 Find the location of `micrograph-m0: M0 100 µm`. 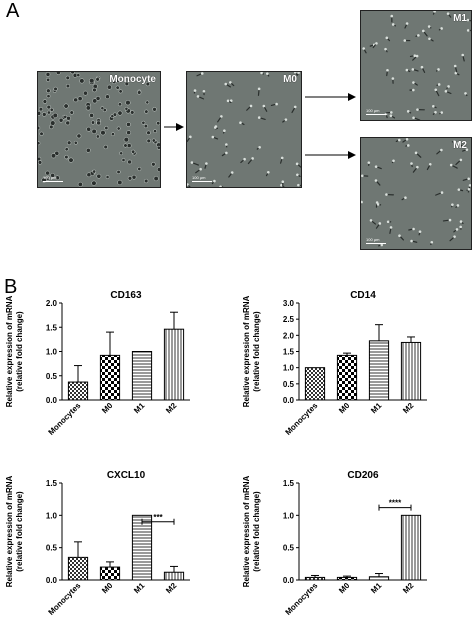

micrograph-m0: M0 100 µm is located at coordinates (244, 129).